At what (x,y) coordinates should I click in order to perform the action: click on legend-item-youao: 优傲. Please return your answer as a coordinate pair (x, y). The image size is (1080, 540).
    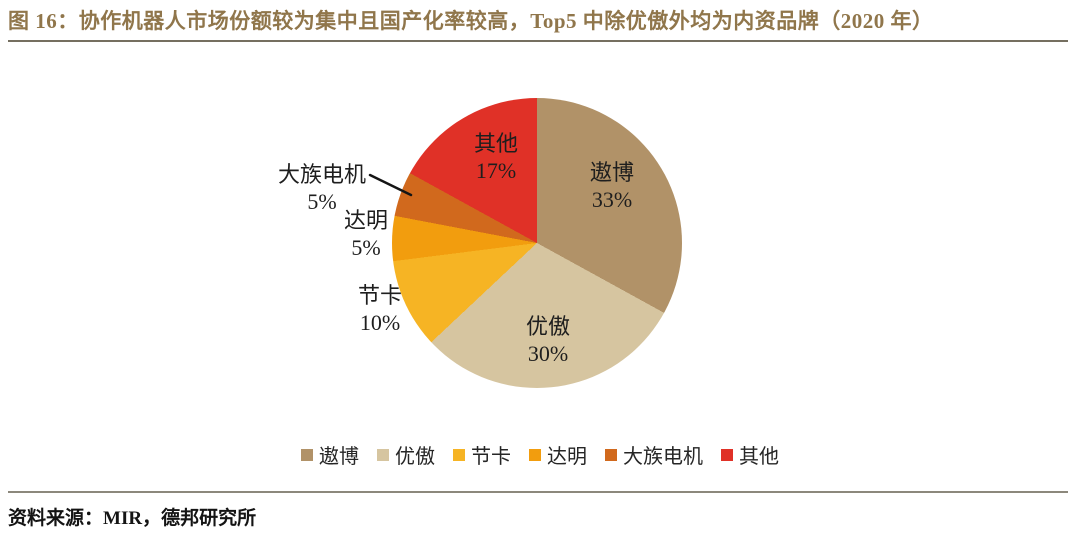
    Looking at the image, I should click on (406, 454).